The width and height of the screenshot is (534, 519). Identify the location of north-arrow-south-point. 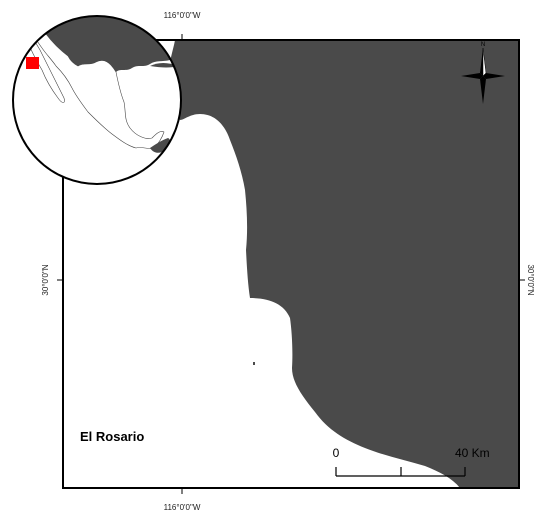
(483, 90).